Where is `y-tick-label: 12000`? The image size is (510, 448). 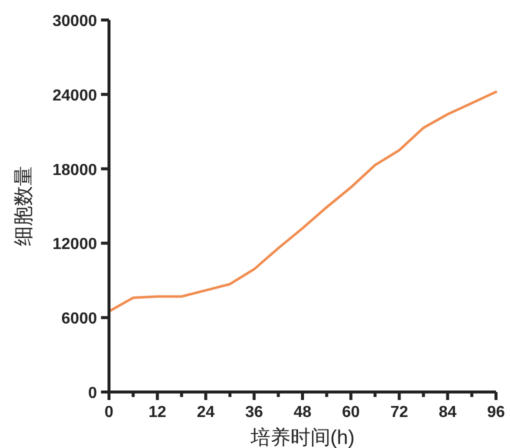 y-tick-label: 12000 is located at coordinates (75, 245).